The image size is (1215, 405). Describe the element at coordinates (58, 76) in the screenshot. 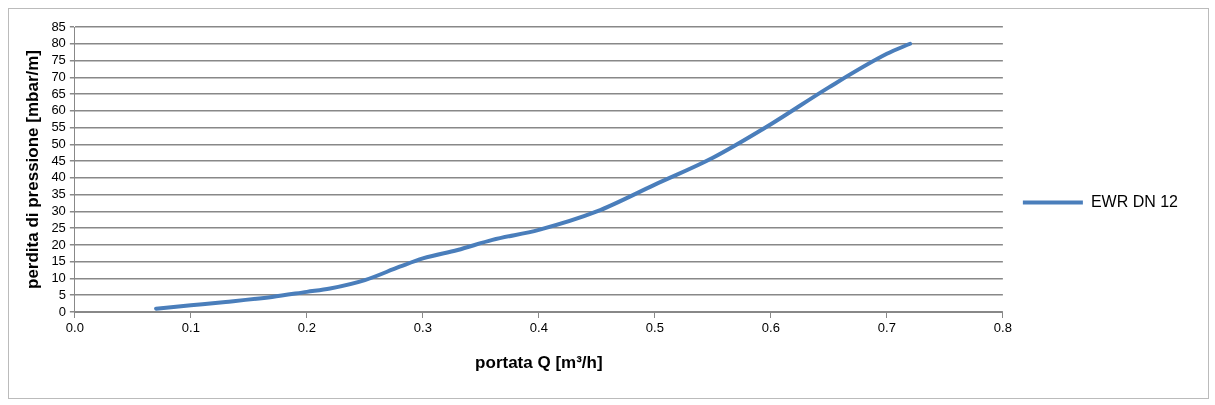

I see `y-tick-label: 70` at that location.